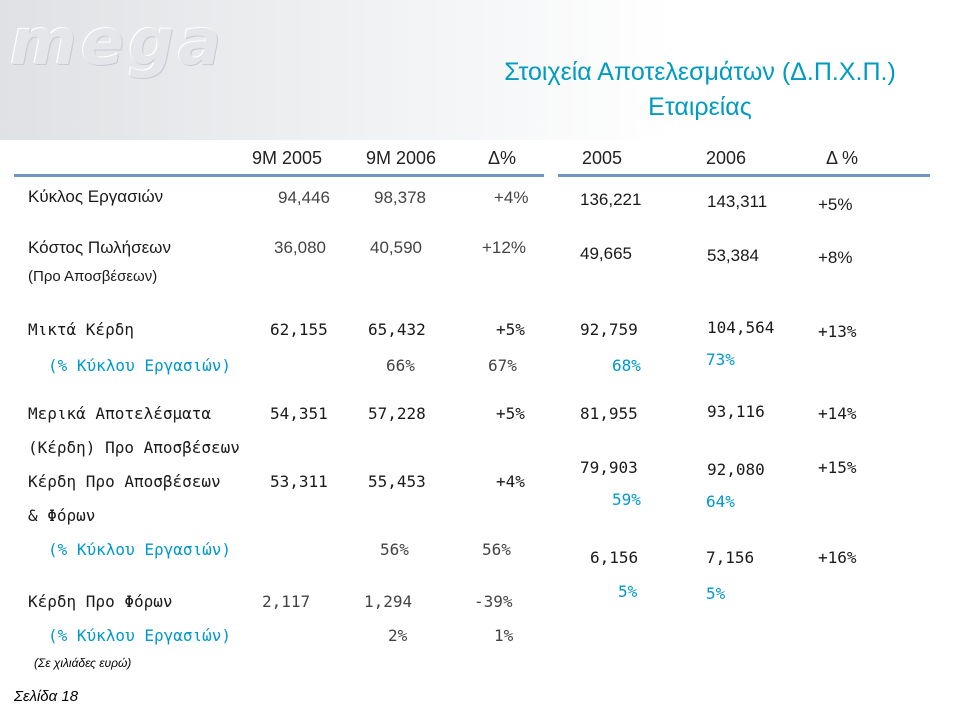 This screenshot has height=706, width=960. I want to click on ebitda-delta-9m: +4%, so click(510, 481).